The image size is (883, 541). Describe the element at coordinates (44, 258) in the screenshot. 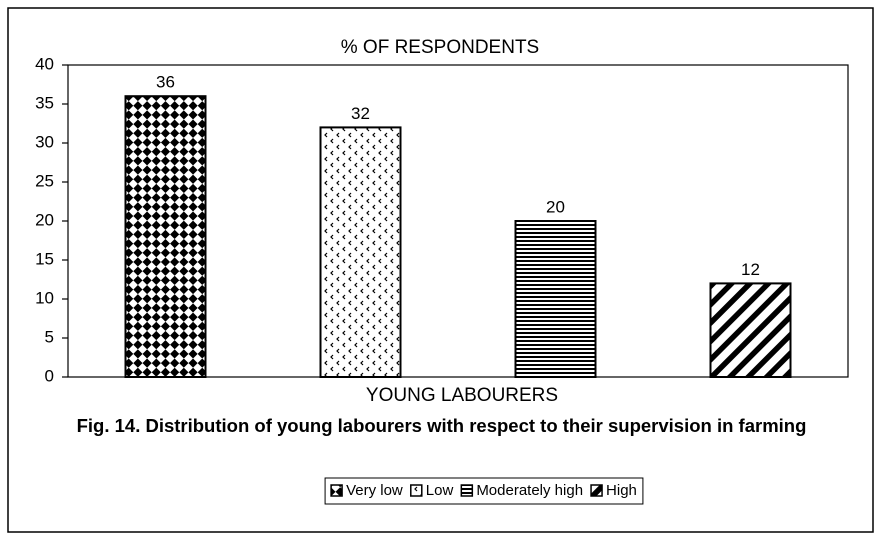

I see `y-tick-label: 15` at that location.